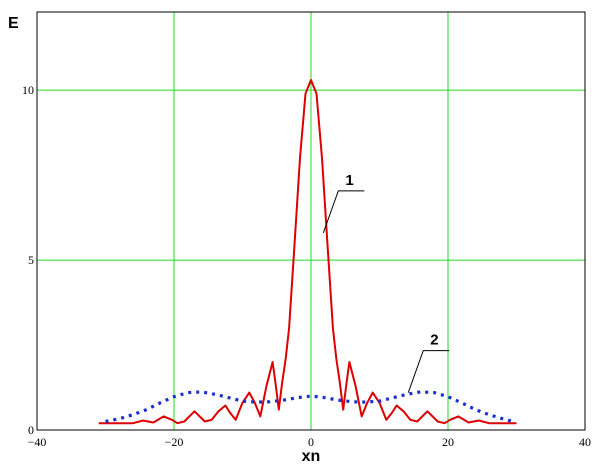 The image size is (596, 466). Describe the element at coordinates (386, 282) in the screenshot. I see `annotations: 12` at that location.